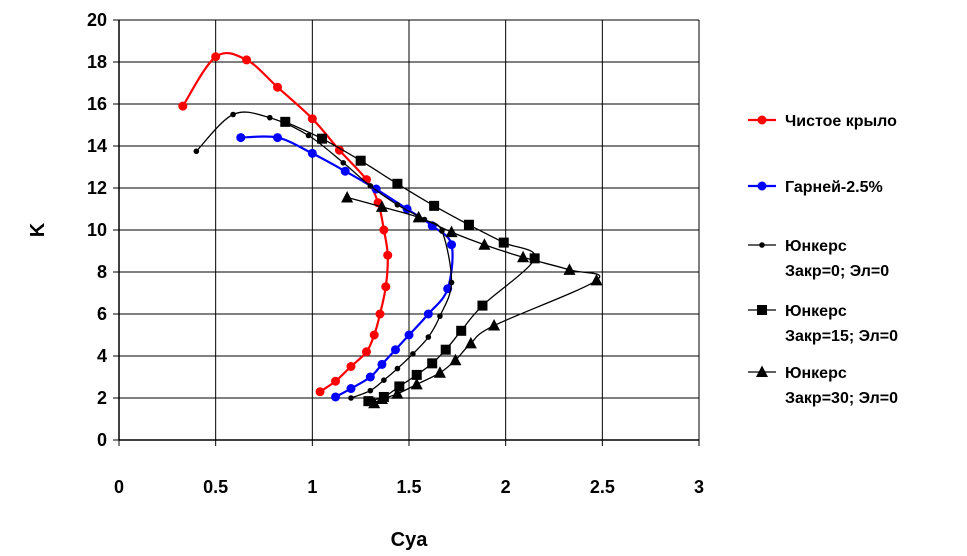  I want to click on legend-item: Юнкерс Закр=15; Эл=0, so click(823, 324).